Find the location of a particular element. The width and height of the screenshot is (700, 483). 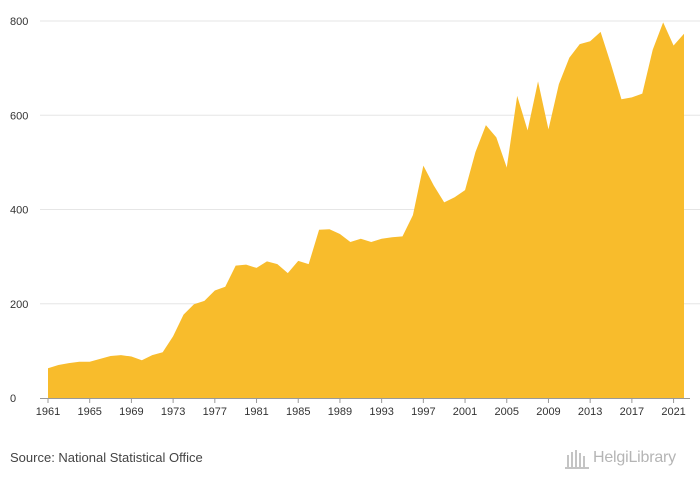

data-point-2015 is located at coordinates (611, 64).